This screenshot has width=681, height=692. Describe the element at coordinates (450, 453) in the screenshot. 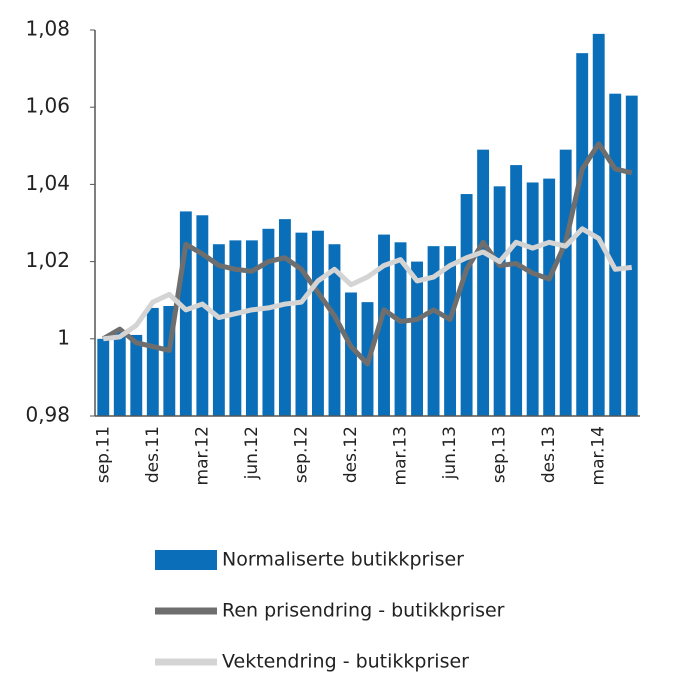

I see `x-tick-label: jun.13` at that location.